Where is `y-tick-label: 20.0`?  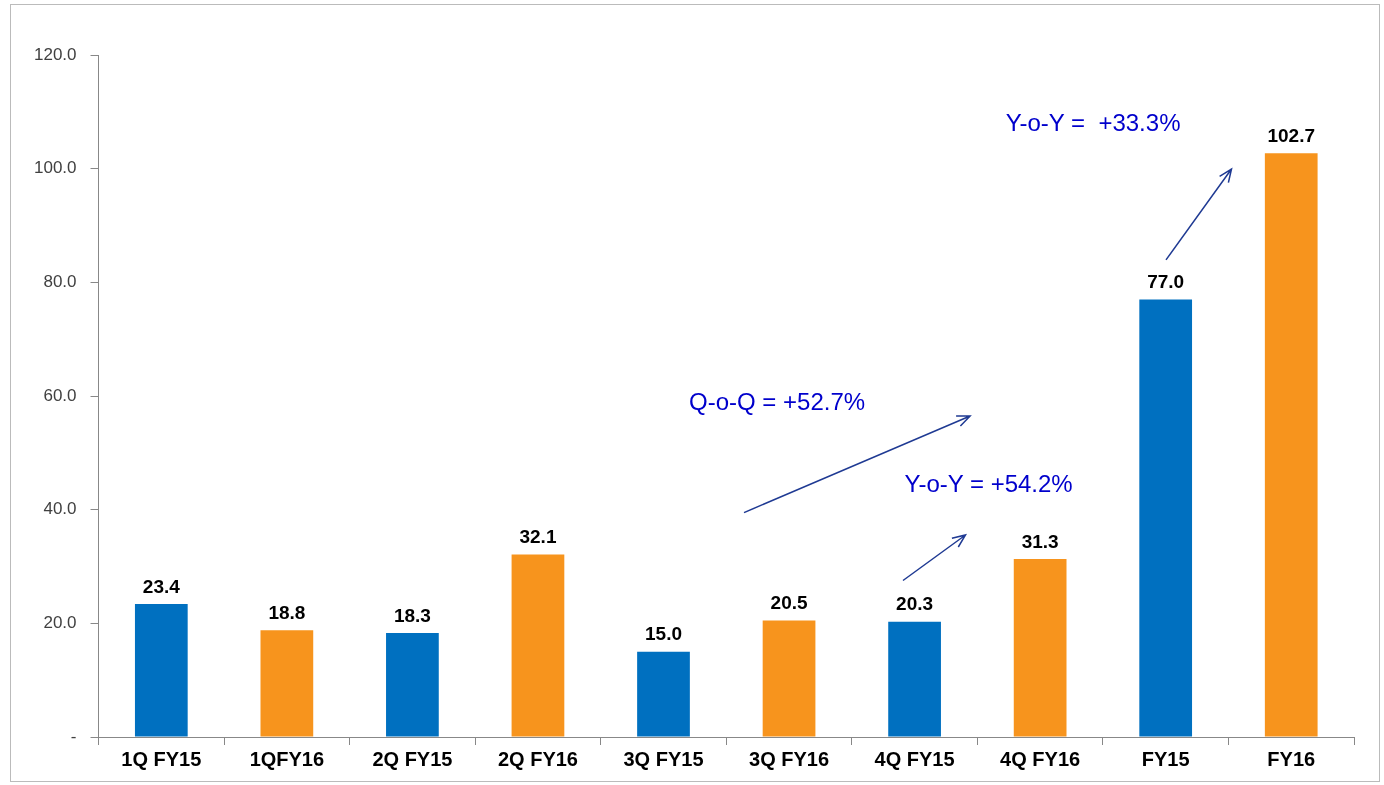 y-tick-label: 20.0 is located at coordinates (60, 623).